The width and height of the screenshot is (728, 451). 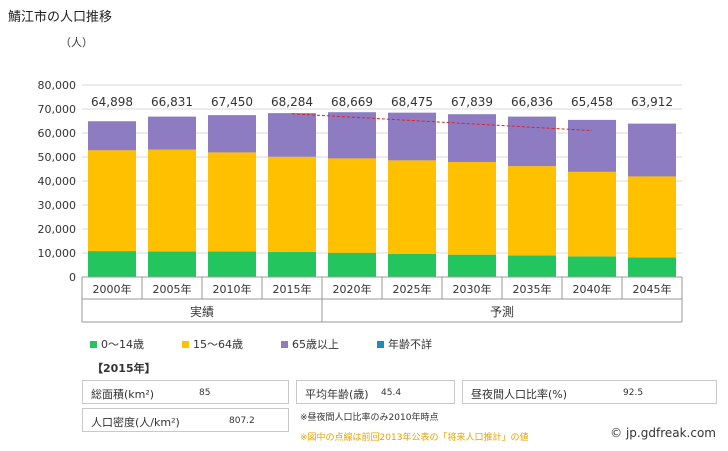 What do you see at coordinates (633, 393) in the screenshot?
I see `day-night-value: 92.5` at bounding box center [633, 393].